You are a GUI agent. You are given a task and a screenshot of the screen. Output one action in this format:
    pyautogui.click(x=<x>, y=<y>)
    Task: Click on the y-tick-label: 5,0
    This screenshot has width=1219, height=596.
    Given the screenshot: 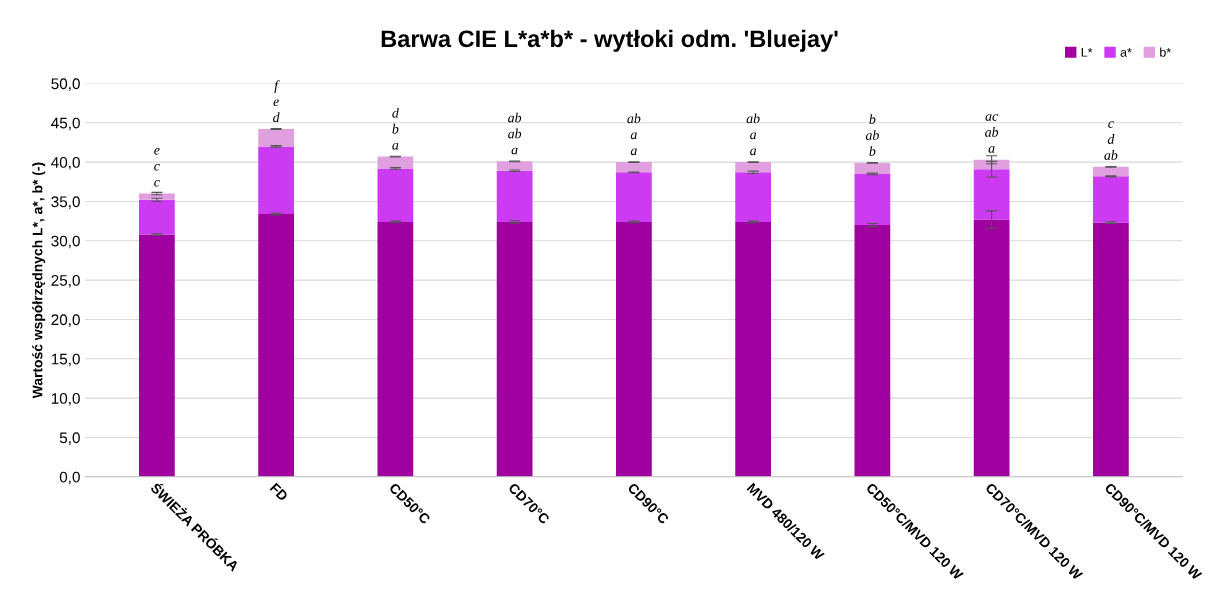 What is the action you would take?
    pyautogui.click(x=69, y=438)
    